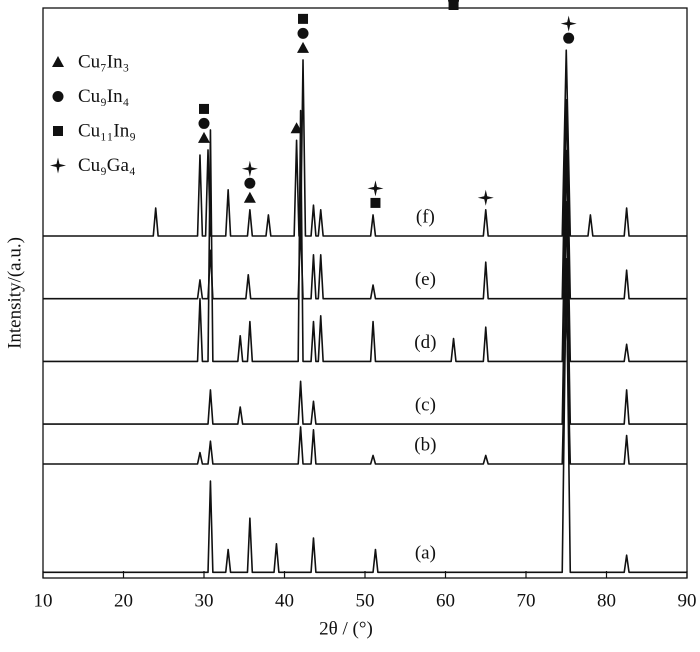 The image size is (700, 652). Describe the element at coordinates (425, 553) in the screenshot. I see `pattern-label: (a)` at that location.